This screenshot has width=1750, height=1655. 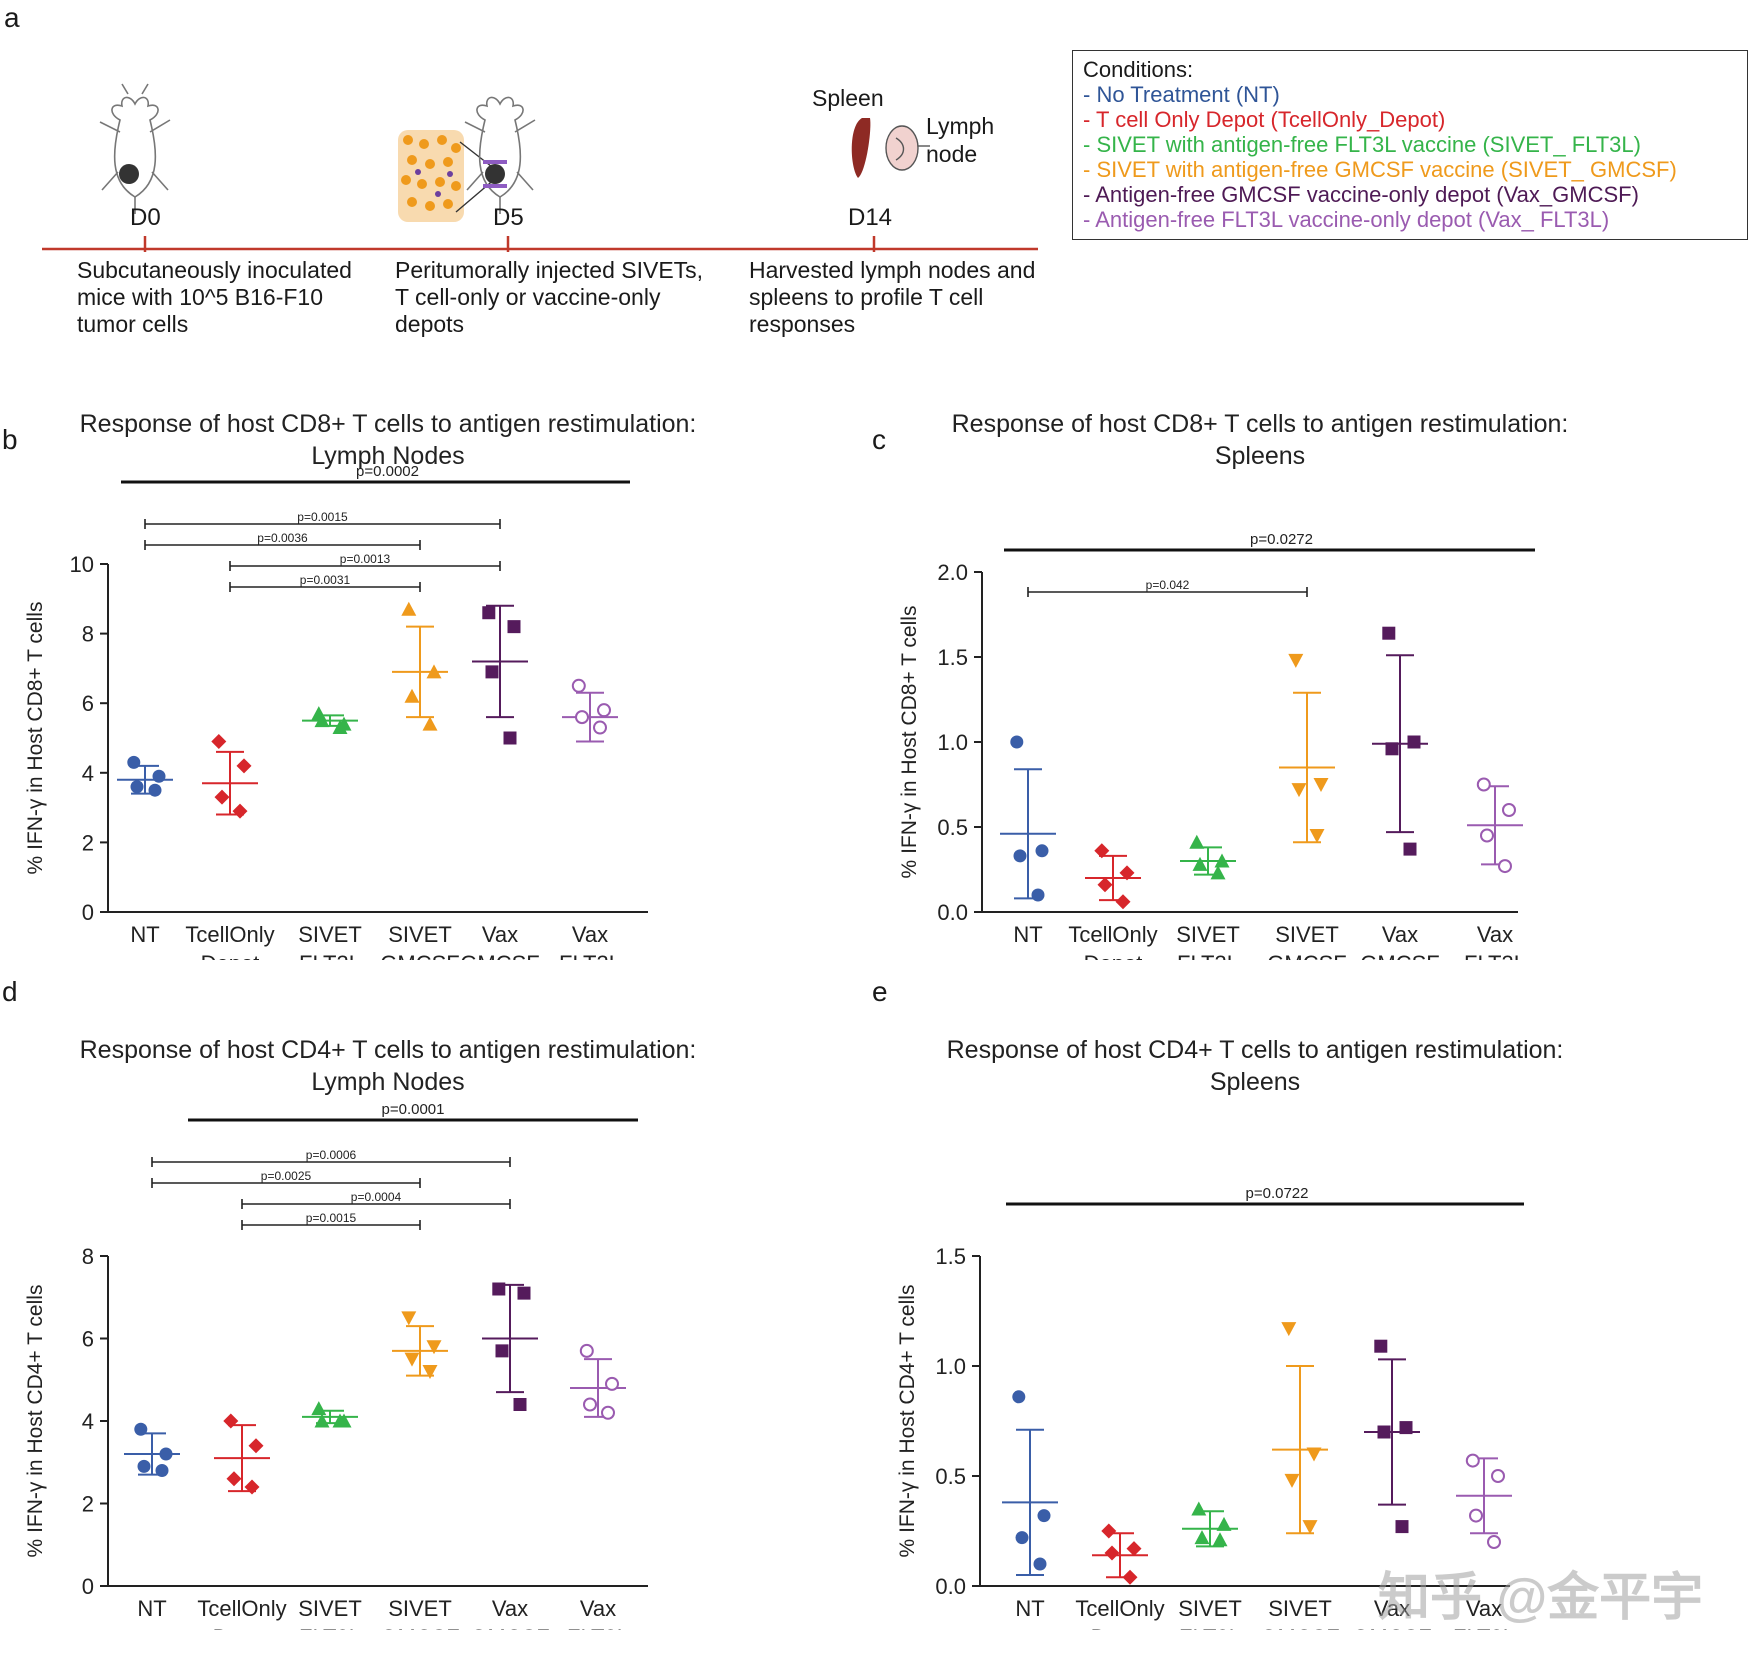 I want to click on y-tick-label: 2, so click(x=88, y=842).